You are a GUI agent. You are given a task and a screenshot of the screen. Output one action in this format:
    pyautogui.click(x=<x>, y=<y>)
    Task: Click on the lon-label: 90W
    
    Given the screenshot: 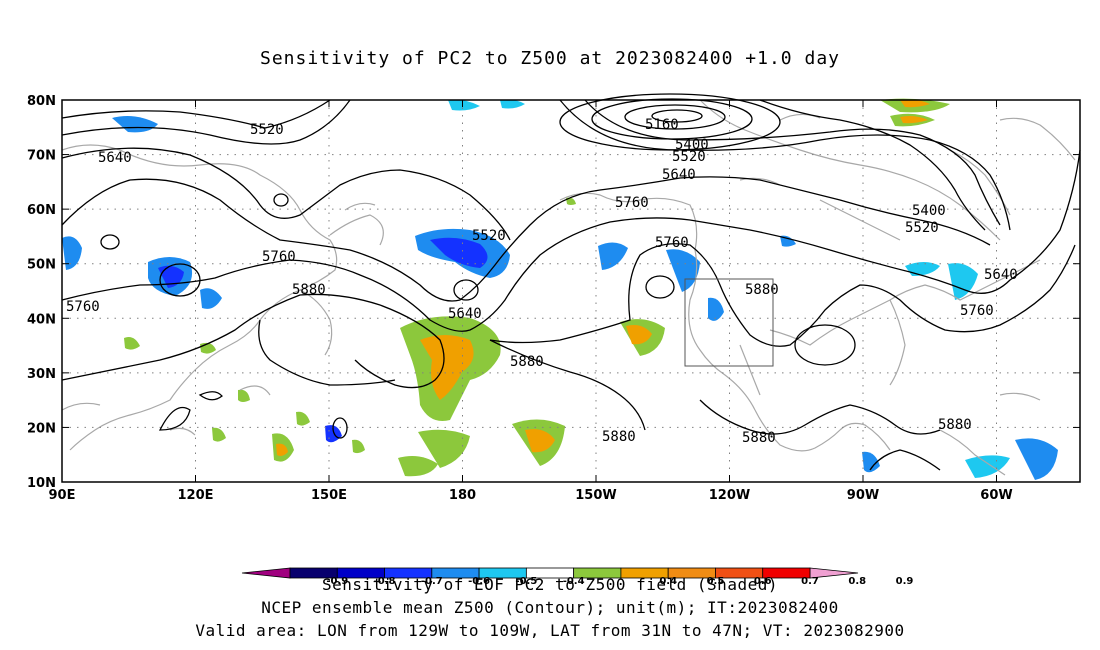 What is the action you would take?
    pyautogui.click(x=863, y=495)
    